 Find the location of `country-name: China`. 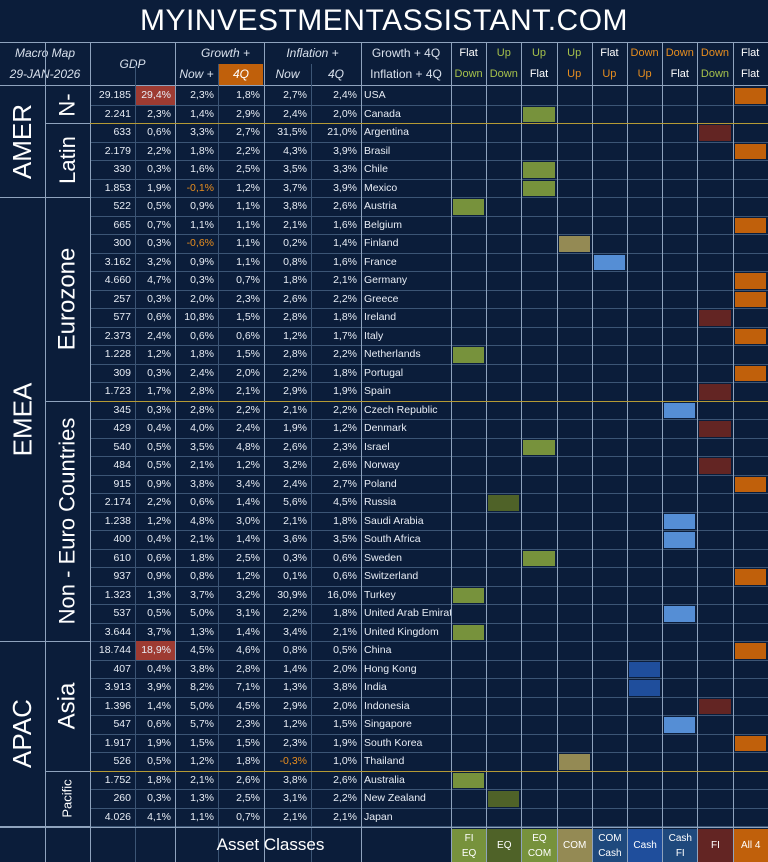

country-name: China is located at coordinates (378, 650).